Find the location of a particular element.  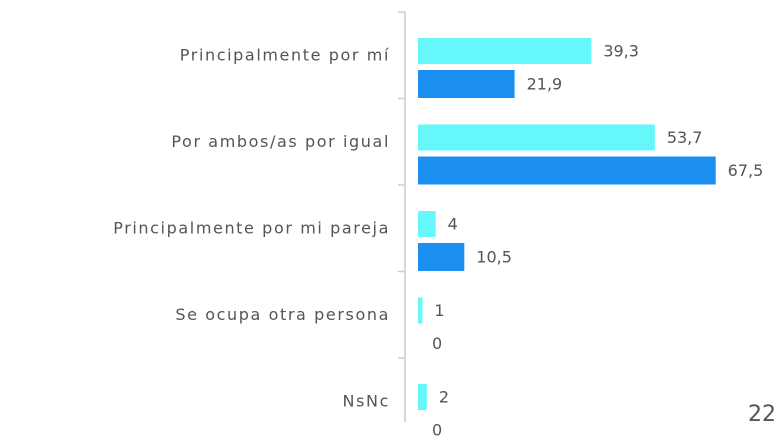

category-label: Se ocupa otra persona is located at coordinates (282, 314).